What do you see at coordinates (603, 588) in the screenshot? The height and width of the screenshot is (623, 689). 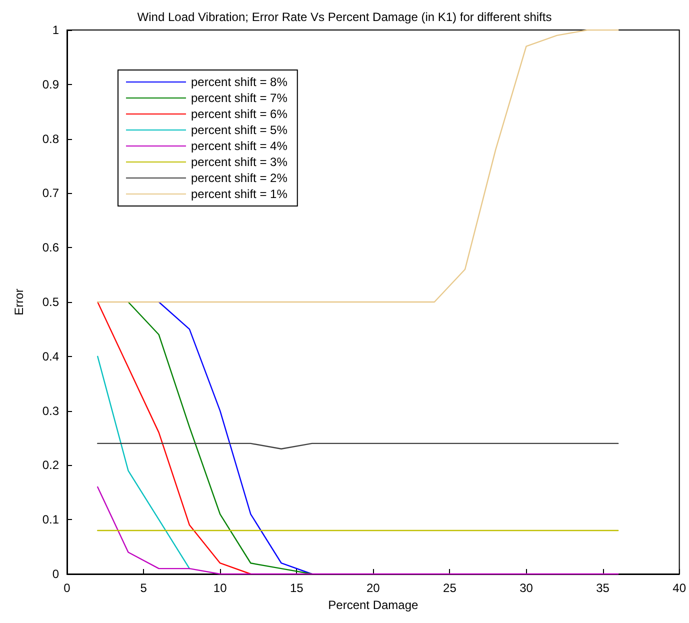 I see `x-tick-label: 35` at bounding box center [603, 588].